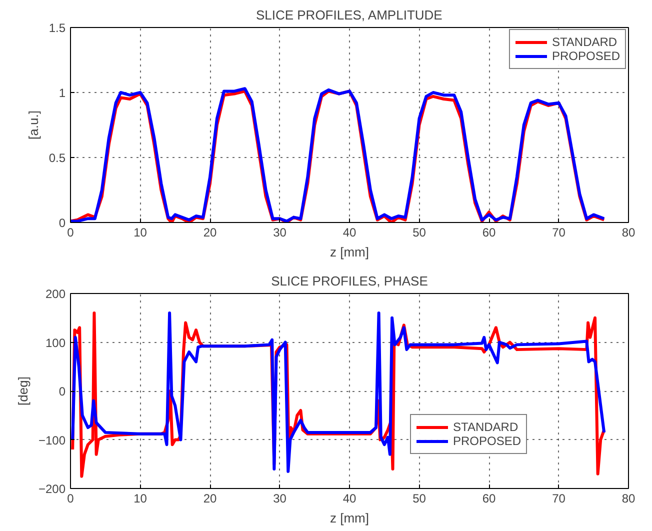  Describe the element at coordinates (52, 440) in the screenshot. I see `y-tick-label: −100` at that location.